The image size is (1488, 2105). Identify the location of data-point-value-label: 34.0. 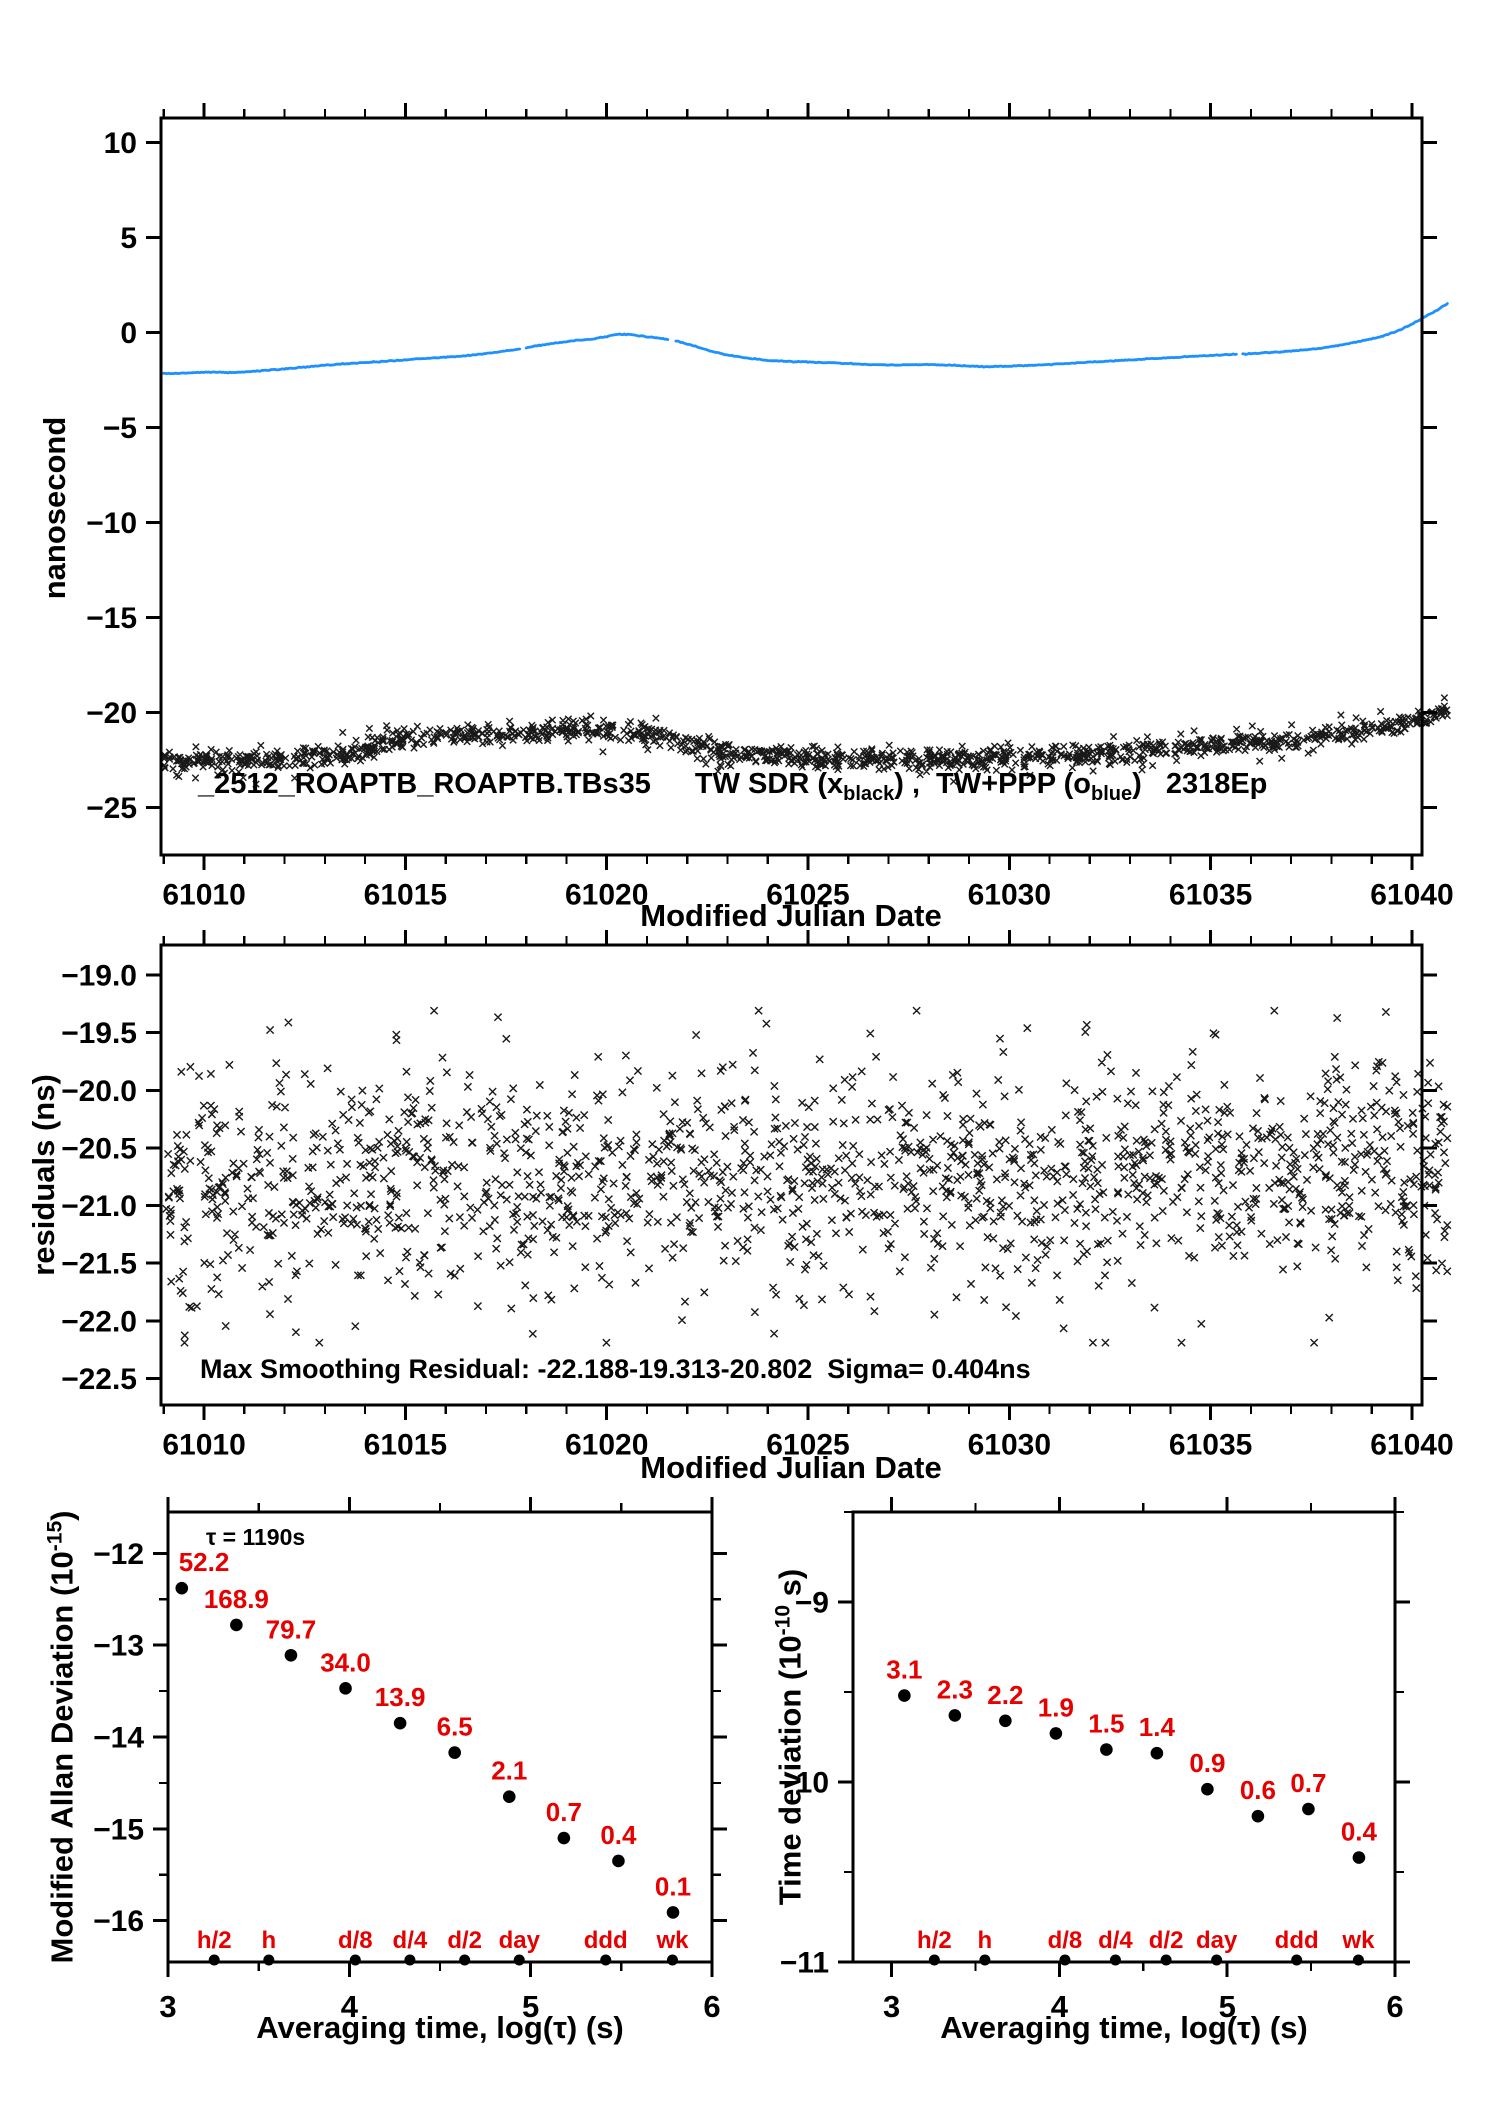
(345, 1662).